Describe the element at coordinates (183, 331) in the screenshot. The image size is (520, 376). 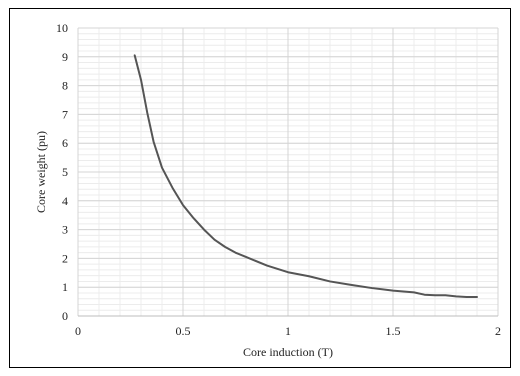
I see `x-tick-label: 0.5` at that location.